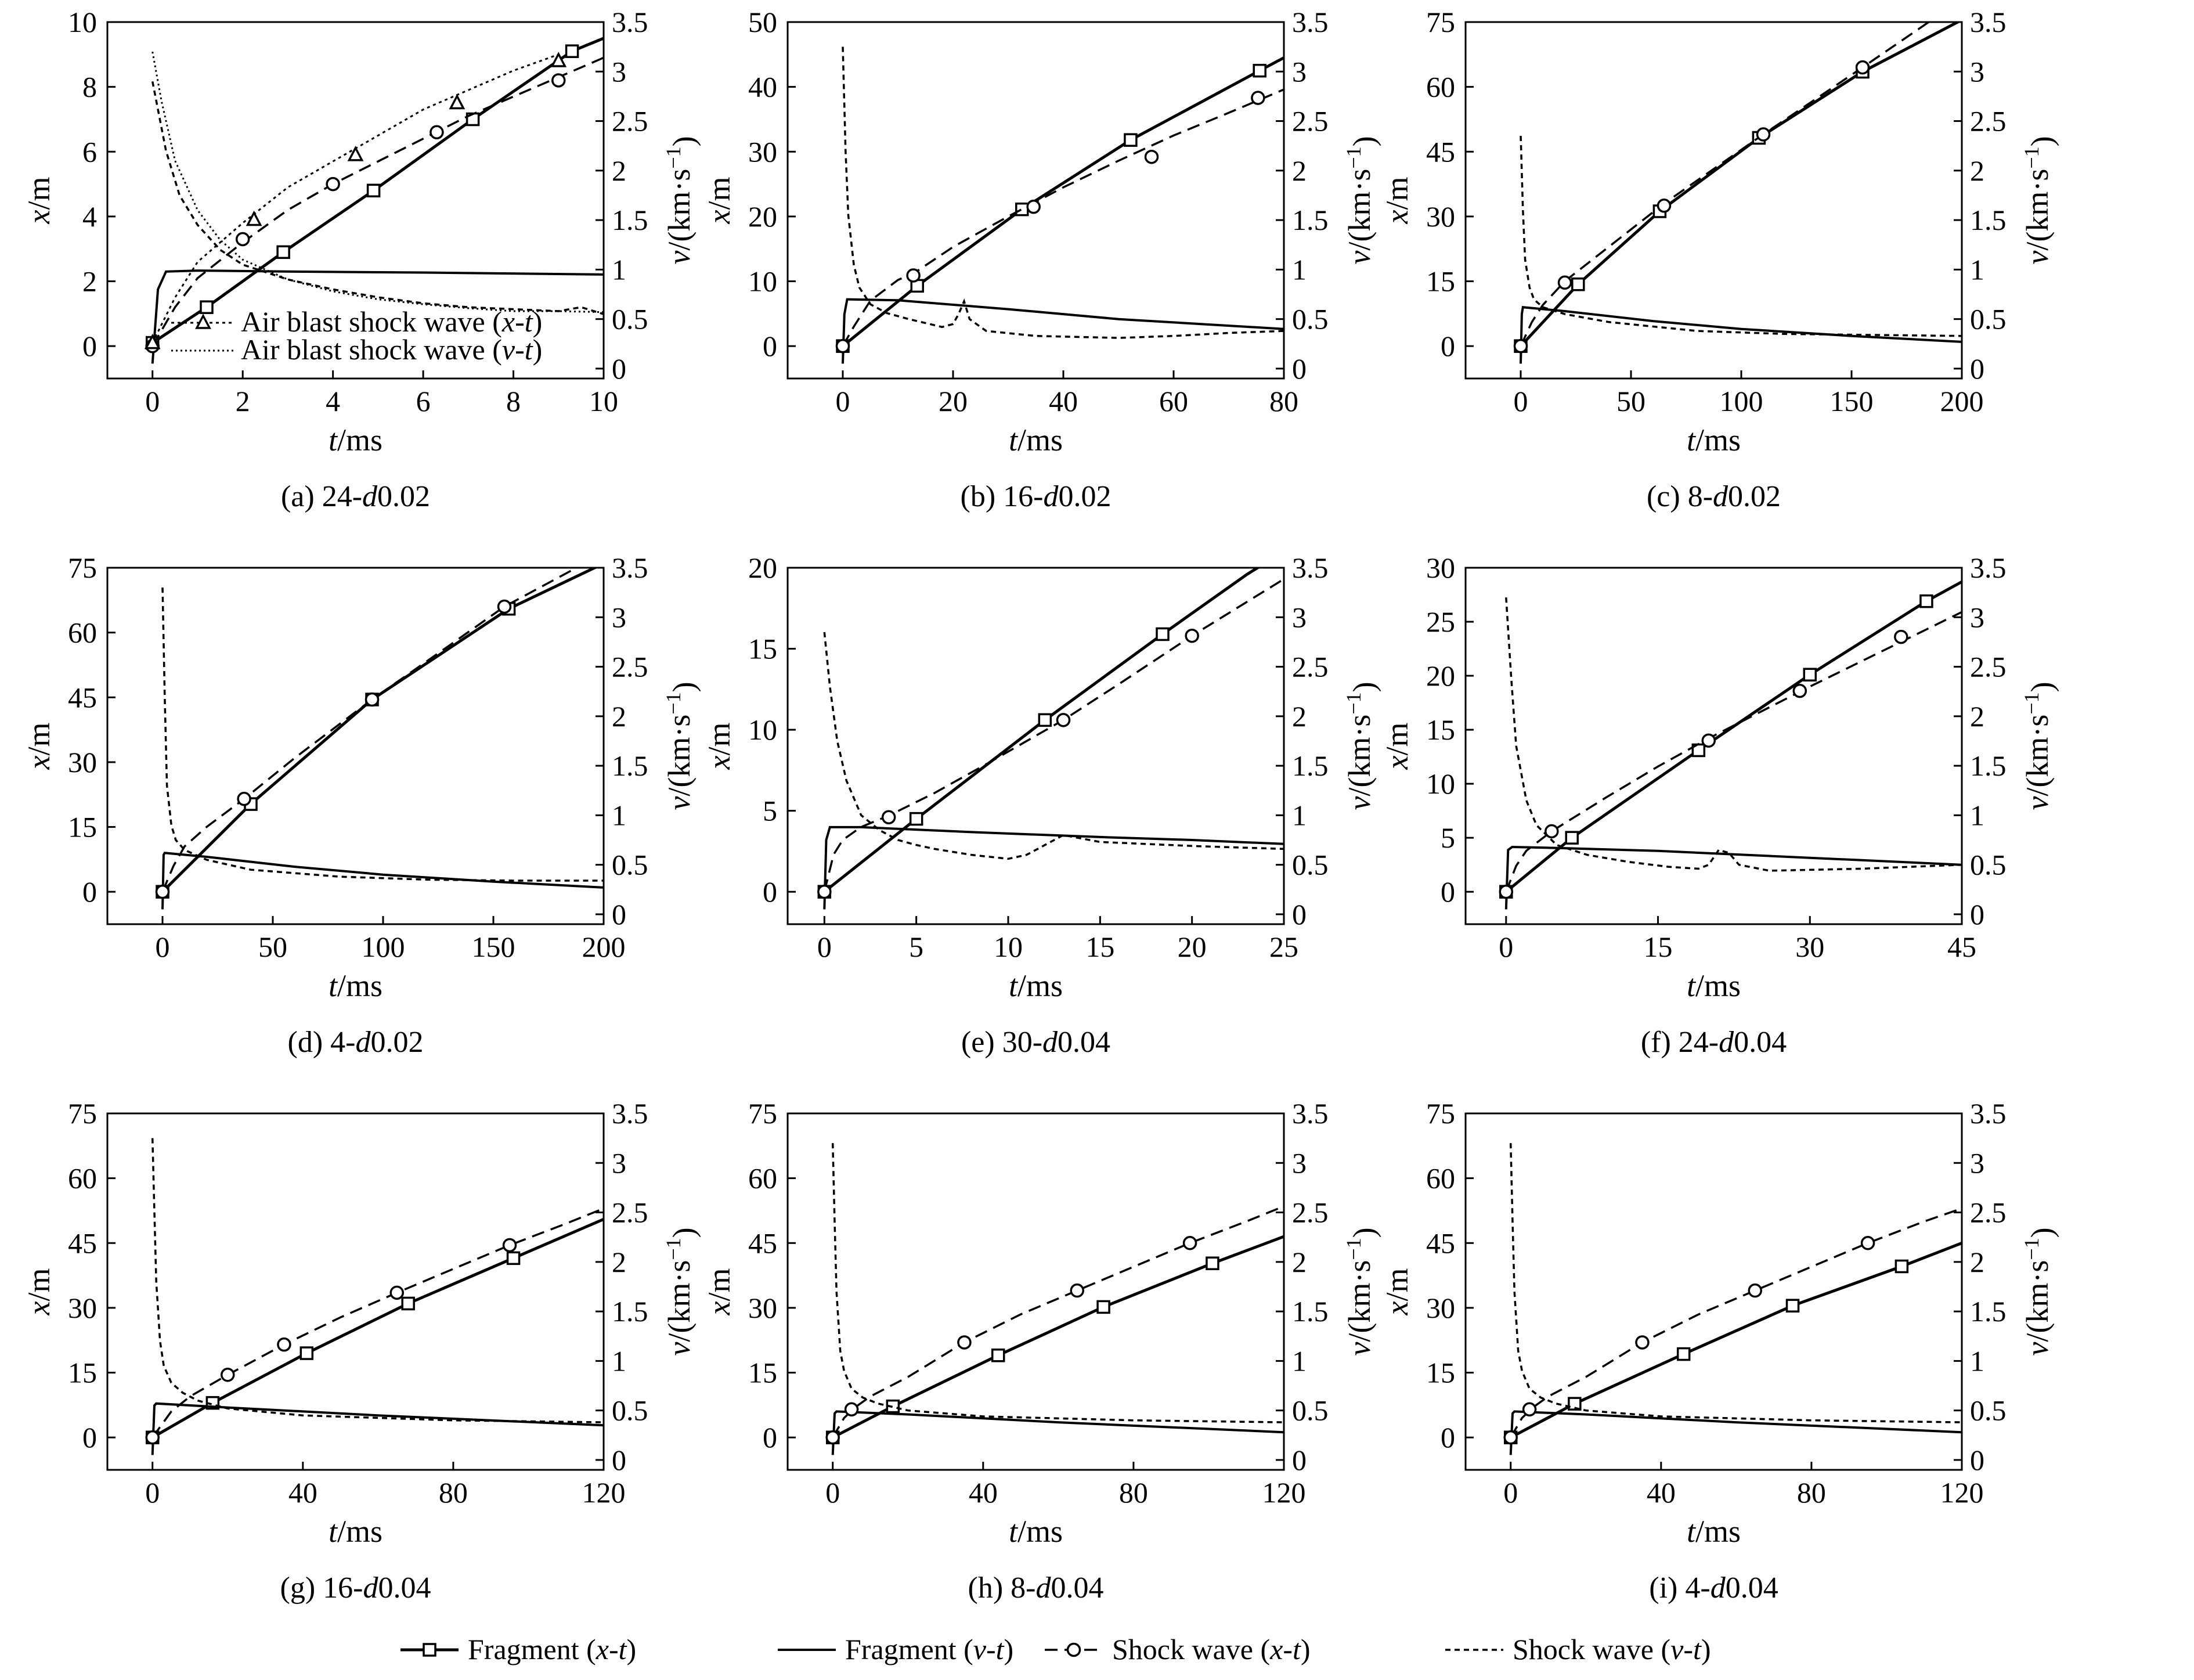  I want to click on legend-label-sw_v: Shock wave (v-t), so click(1612, 1649).